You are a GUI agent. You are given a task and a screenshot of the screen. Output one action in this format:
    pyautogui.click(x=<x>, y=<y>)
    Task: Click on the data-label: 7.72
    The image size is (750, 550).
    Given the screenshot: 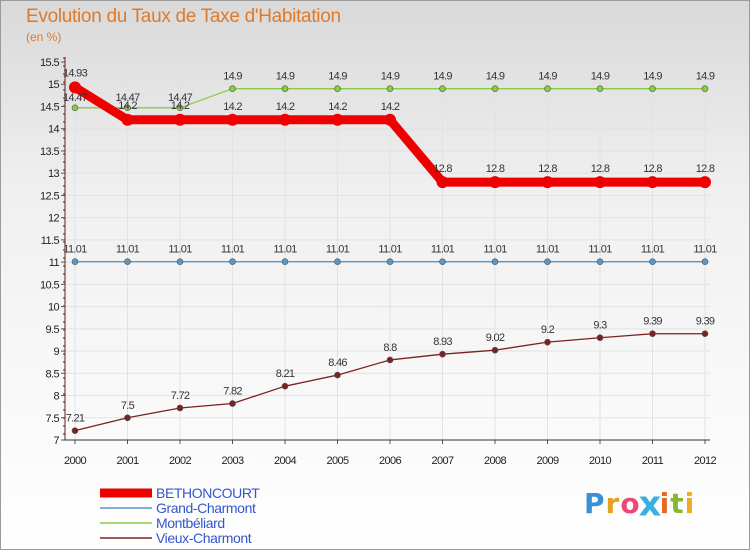 What is the action you would take?
    pyautogui.click(x=180, y=396)
    